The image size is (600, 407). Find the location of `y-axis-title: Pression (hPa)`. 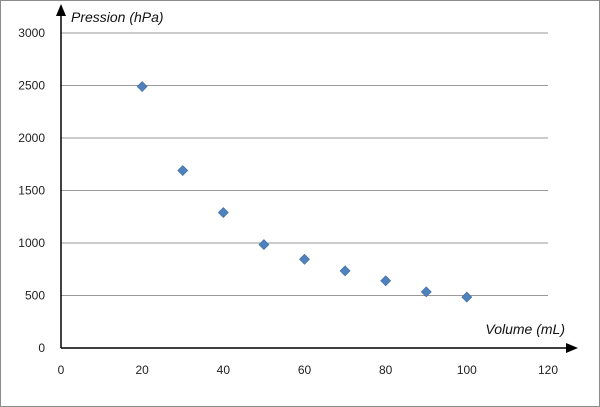

y-axis-title: Pression (hPa) is located at coordinates (117, 17).